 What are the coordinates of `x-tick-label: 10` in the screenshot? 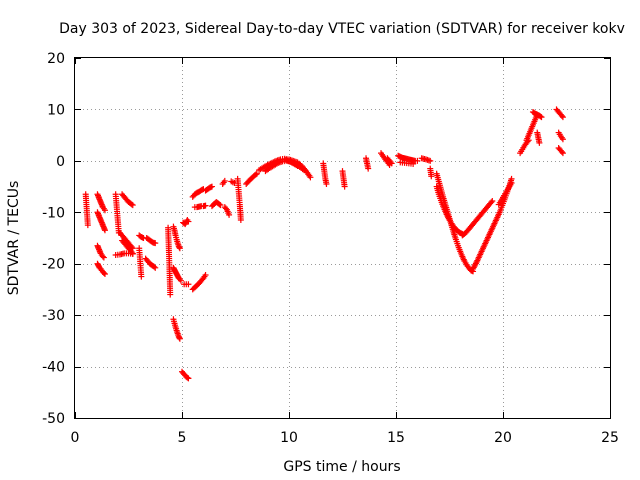 It's located at (289, 438).